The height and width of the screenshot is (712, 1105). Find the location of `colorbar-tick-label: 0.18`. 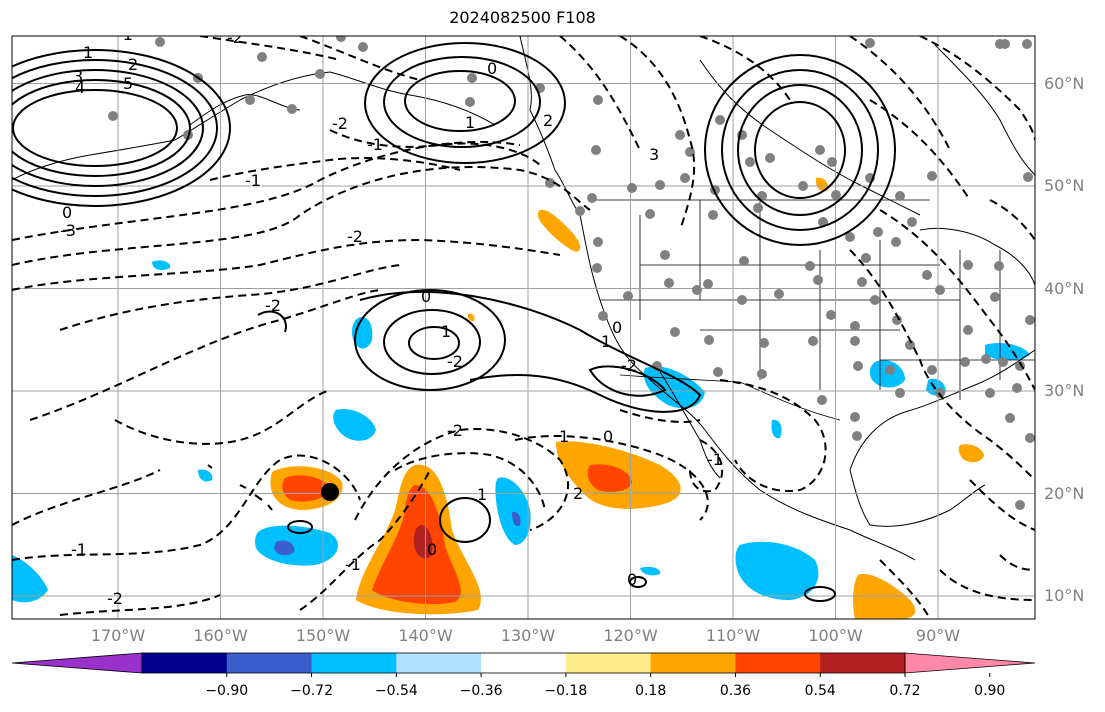

colorbar-tick-label: 0.18 is located at coordinates (651, 691).